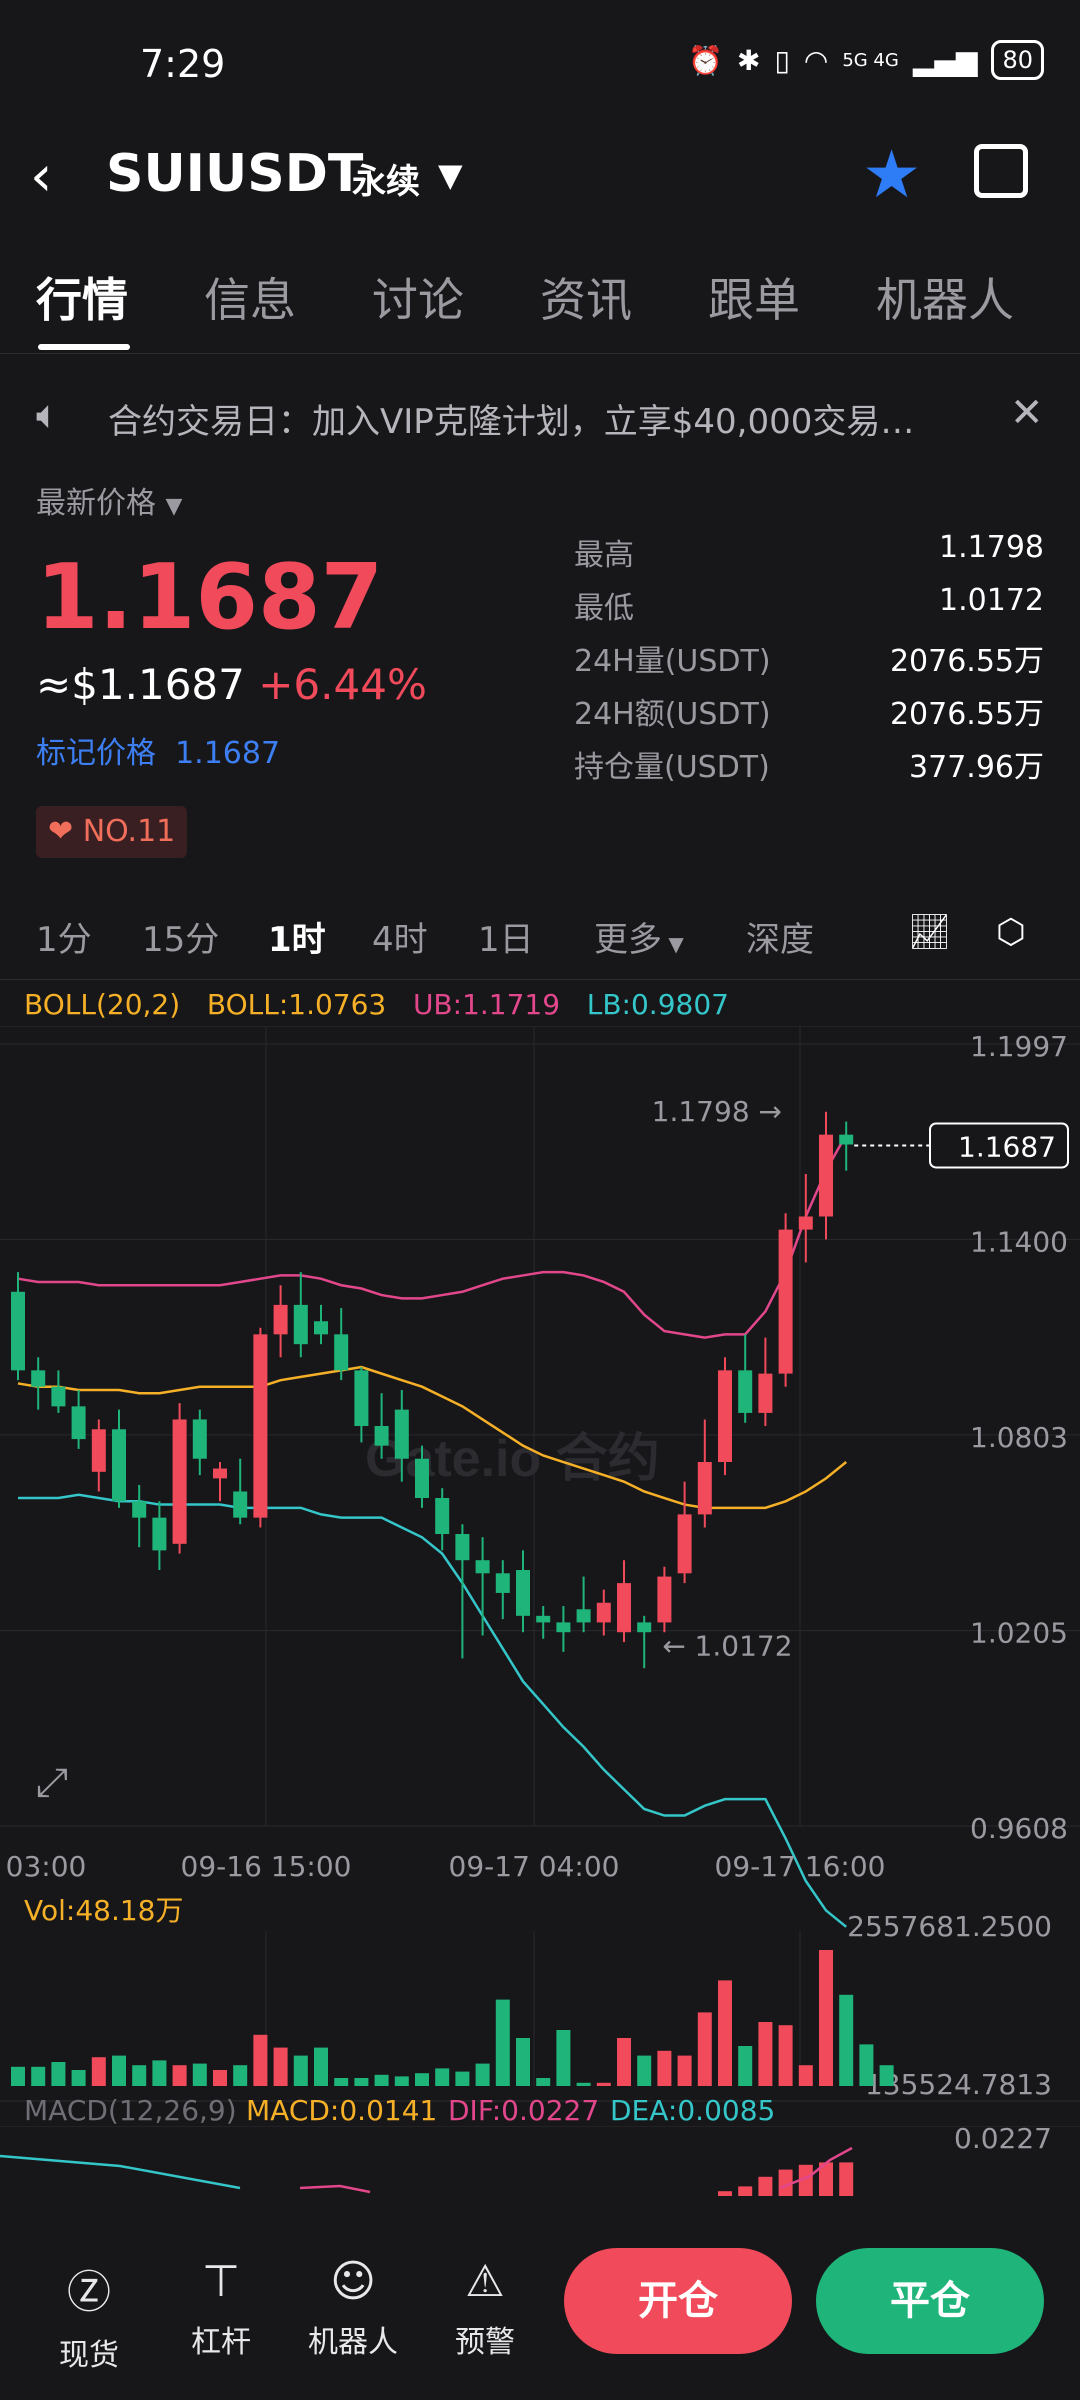 The image size is (1080, 2400). Describe the element at coordinates (296, 1004) in the screenshot. I see `boll-mid: BOLL:1.0763` at that location.